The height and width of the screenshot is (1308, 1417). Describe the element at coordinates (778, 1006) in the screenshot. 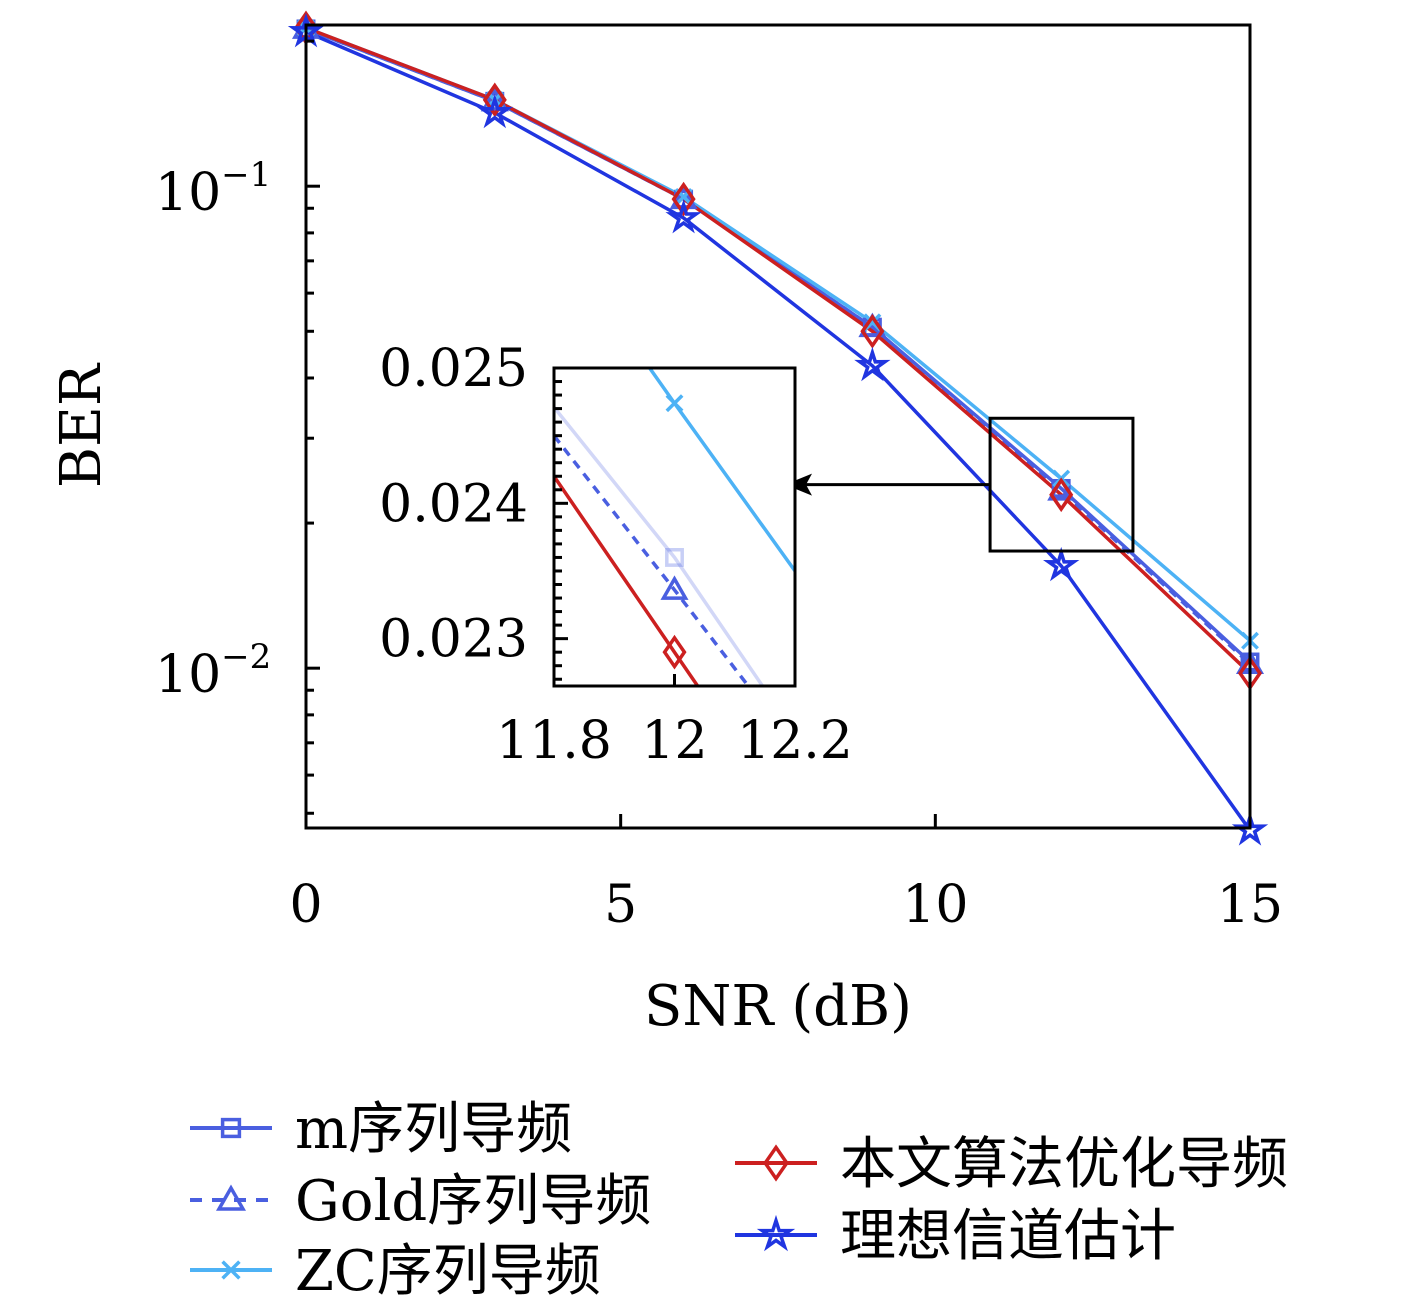

I see `x-axis-label: SNR (dB)` at that location.